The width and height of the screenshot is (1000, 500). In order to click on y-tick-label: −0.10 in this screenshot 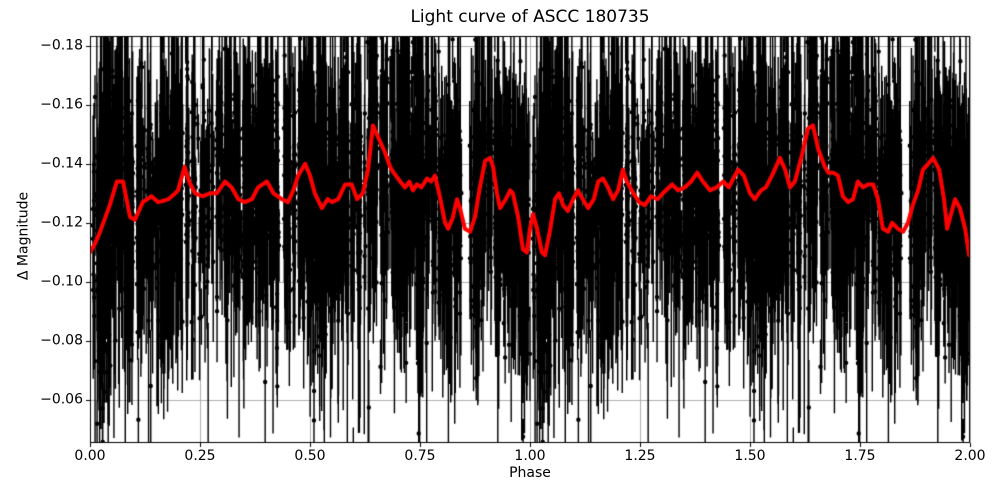, I will do `click(61, 281)`.